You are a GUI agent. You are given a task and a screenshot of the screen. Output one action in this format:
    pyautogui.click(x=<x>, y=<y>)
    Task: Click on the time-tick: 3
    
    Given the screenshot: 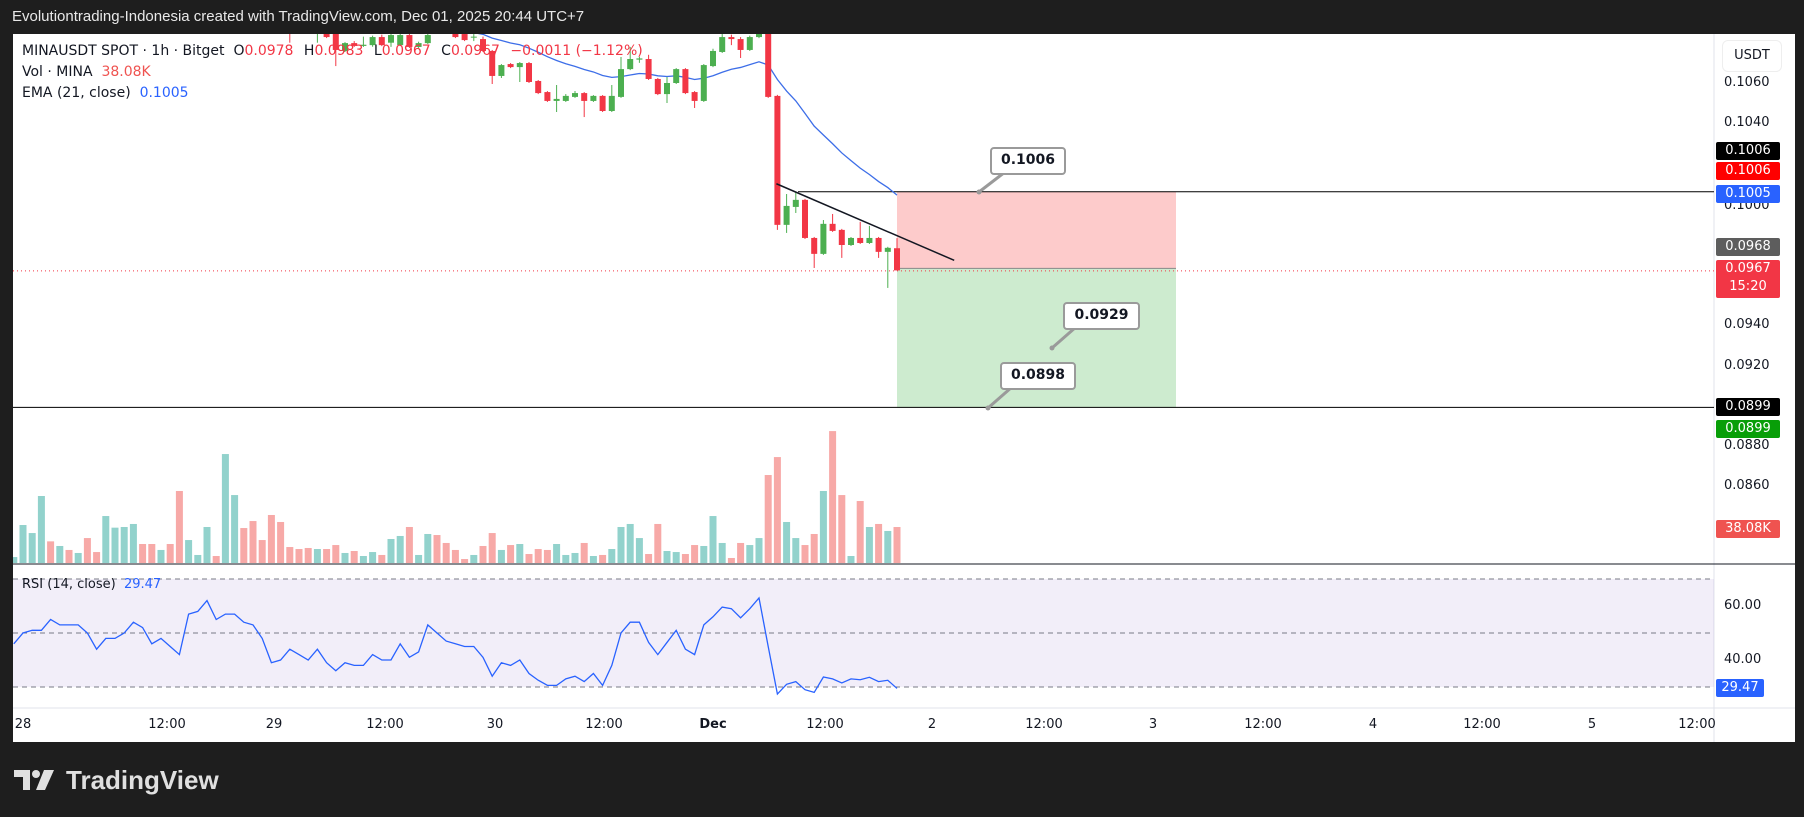 What is the action you would take?
    pyautogui.click(x=1153, y=724)
    